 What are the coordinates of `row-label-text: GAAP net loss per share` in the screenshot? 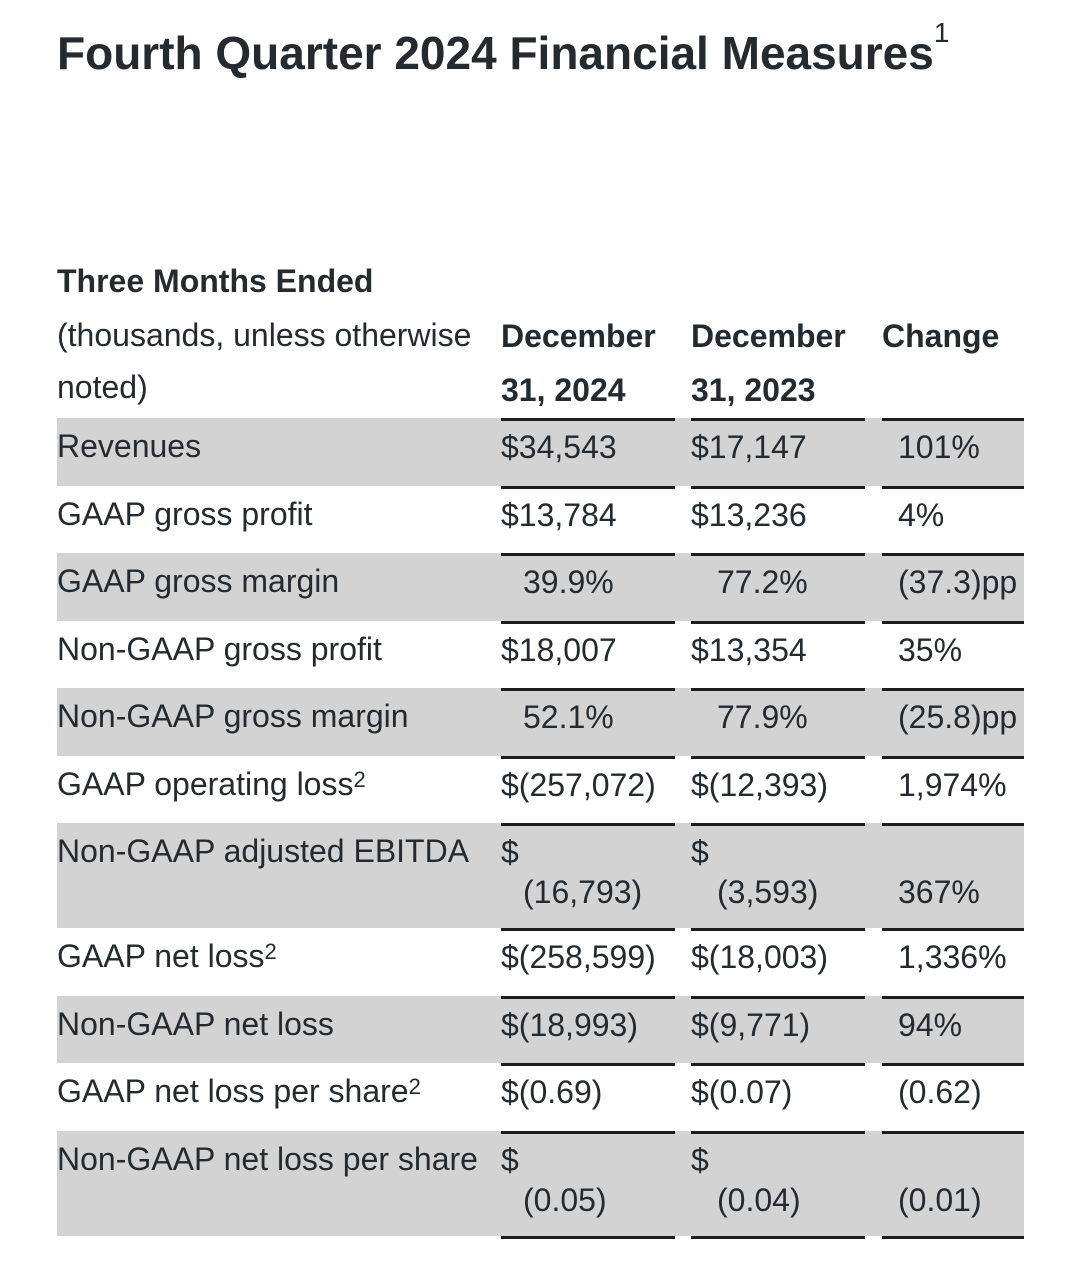 It's located at (233, 1091).